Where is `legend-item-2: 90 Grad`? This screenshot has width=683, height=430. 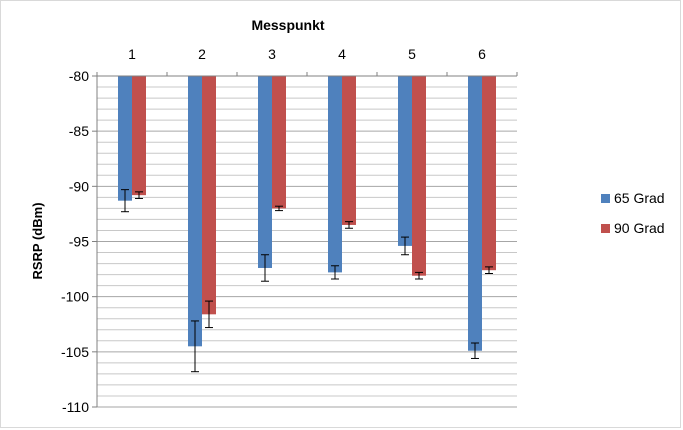 legend-item-2: 90 Grad is located at coordinates (633, 228).